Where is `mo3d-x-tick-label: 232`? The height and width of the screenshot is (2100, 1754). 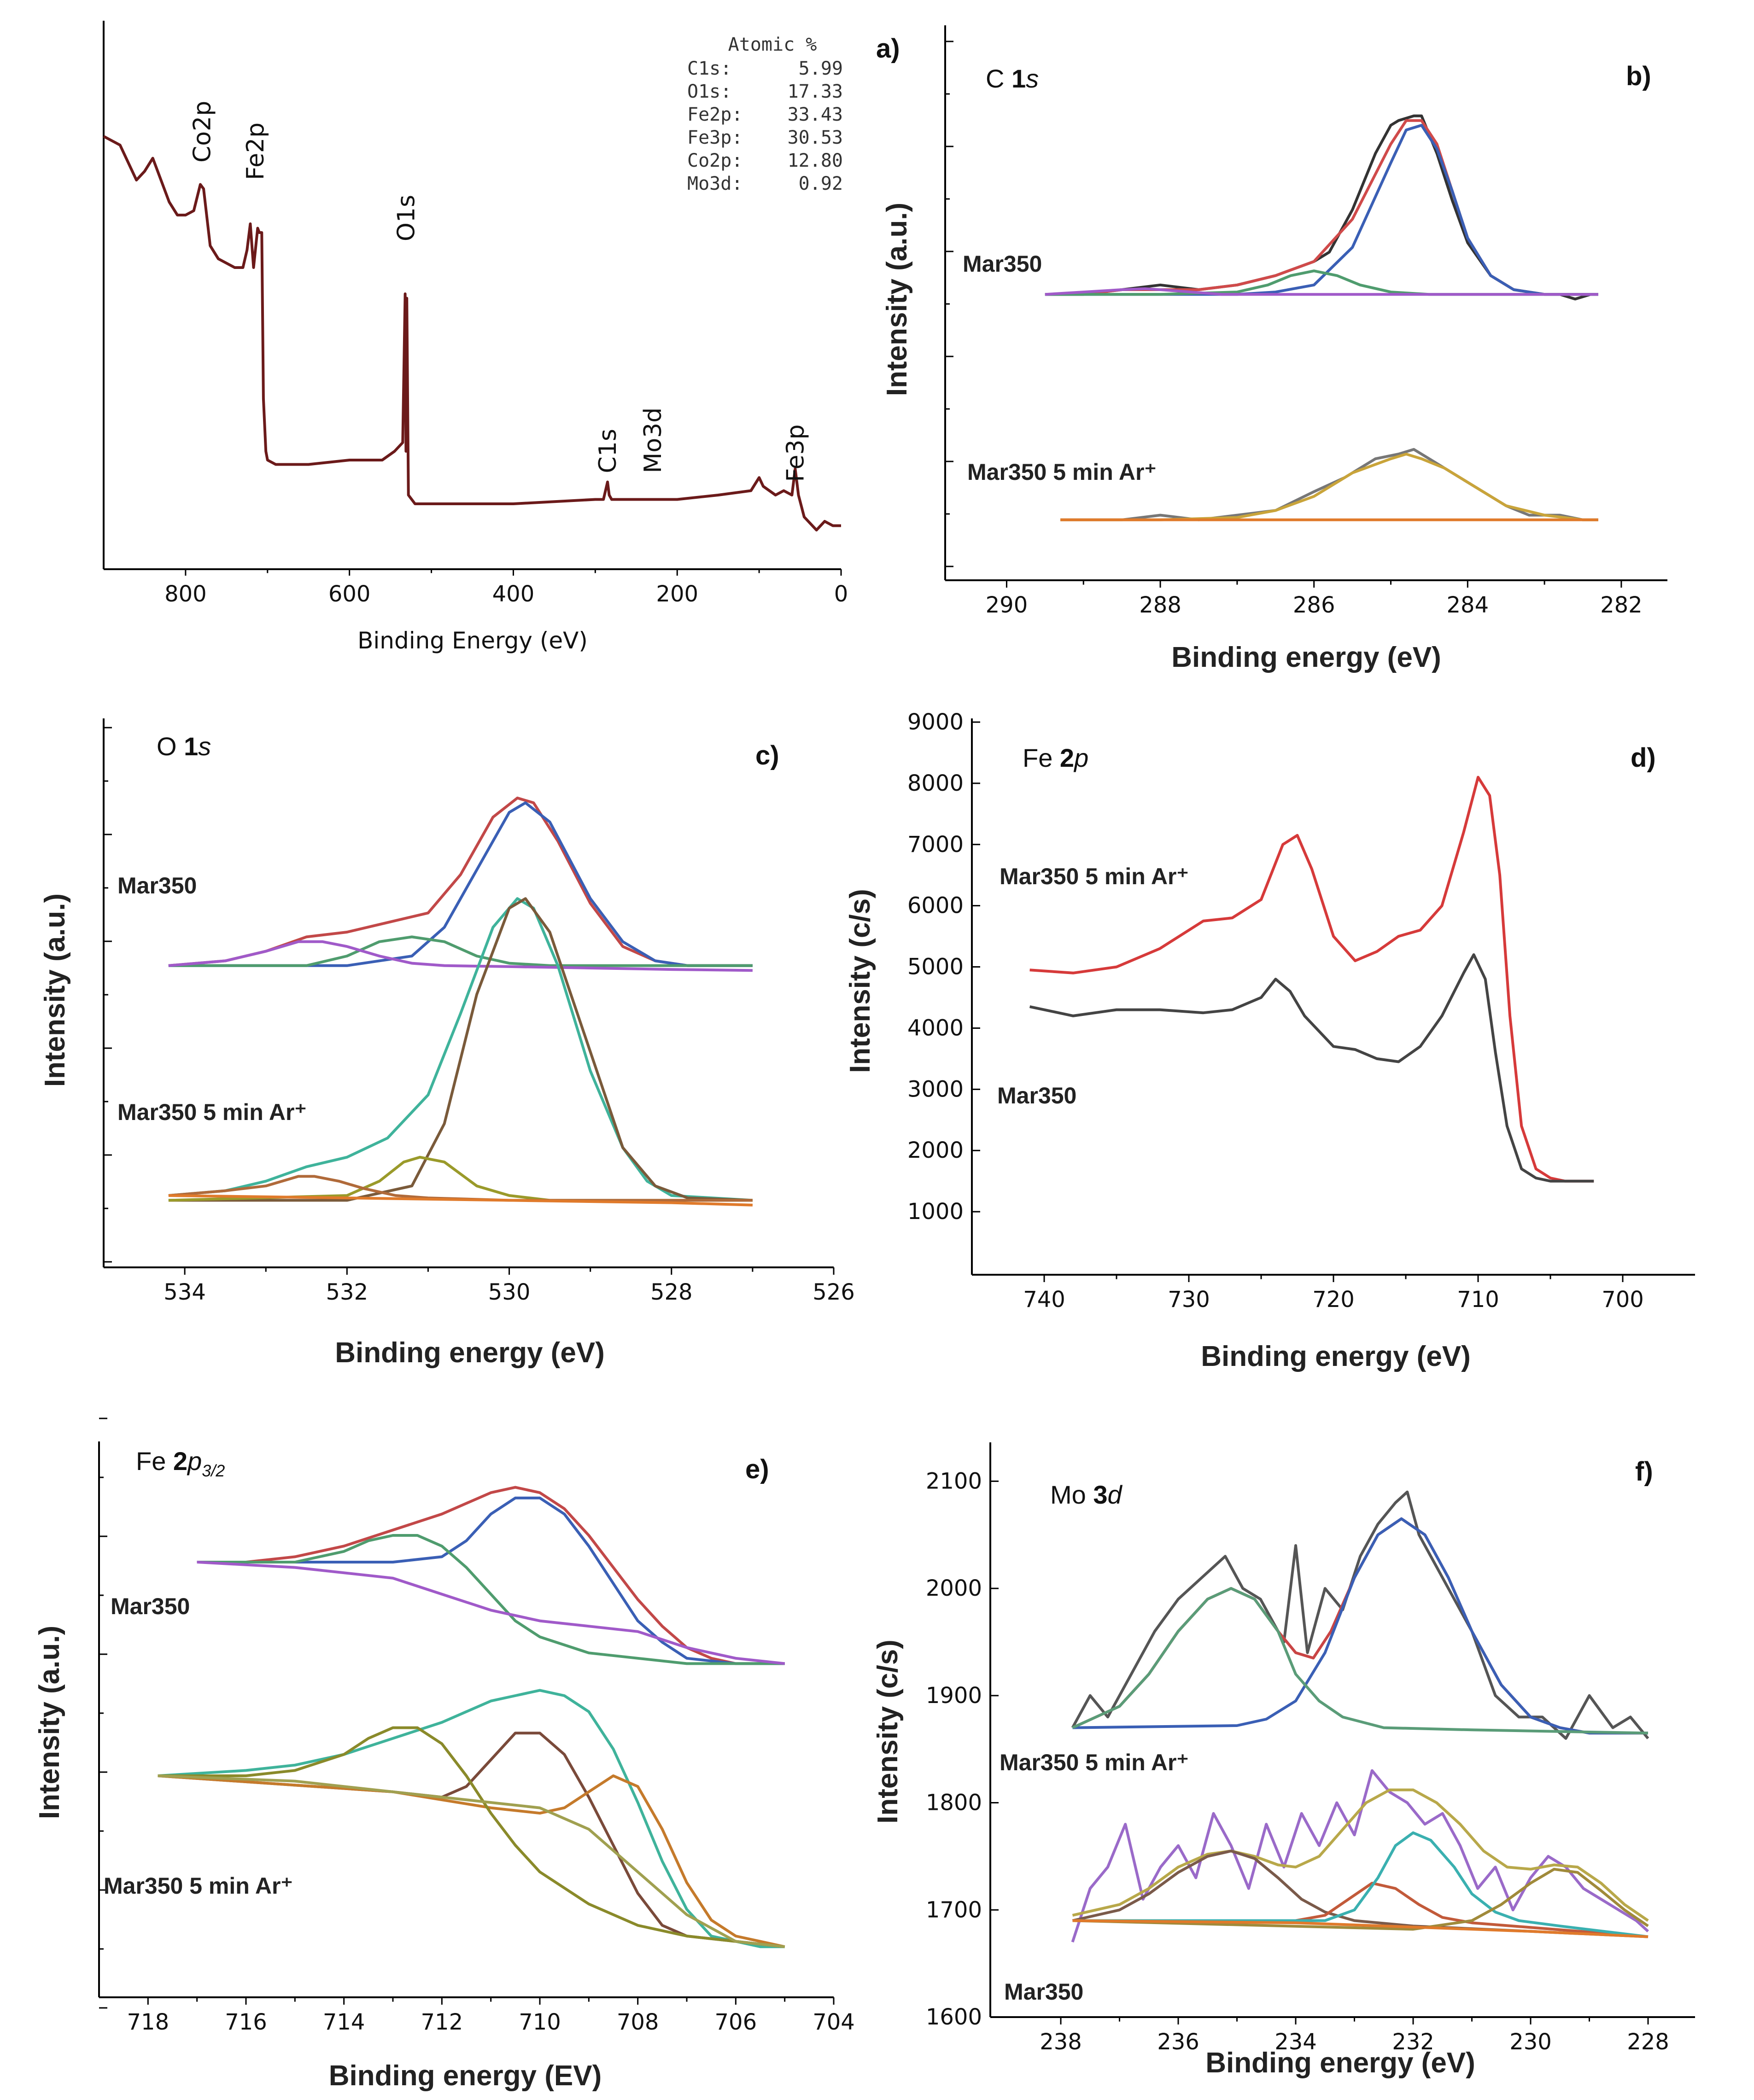
mo3d-x-tick-label: 232 is located at coordinates (1413, 2042).